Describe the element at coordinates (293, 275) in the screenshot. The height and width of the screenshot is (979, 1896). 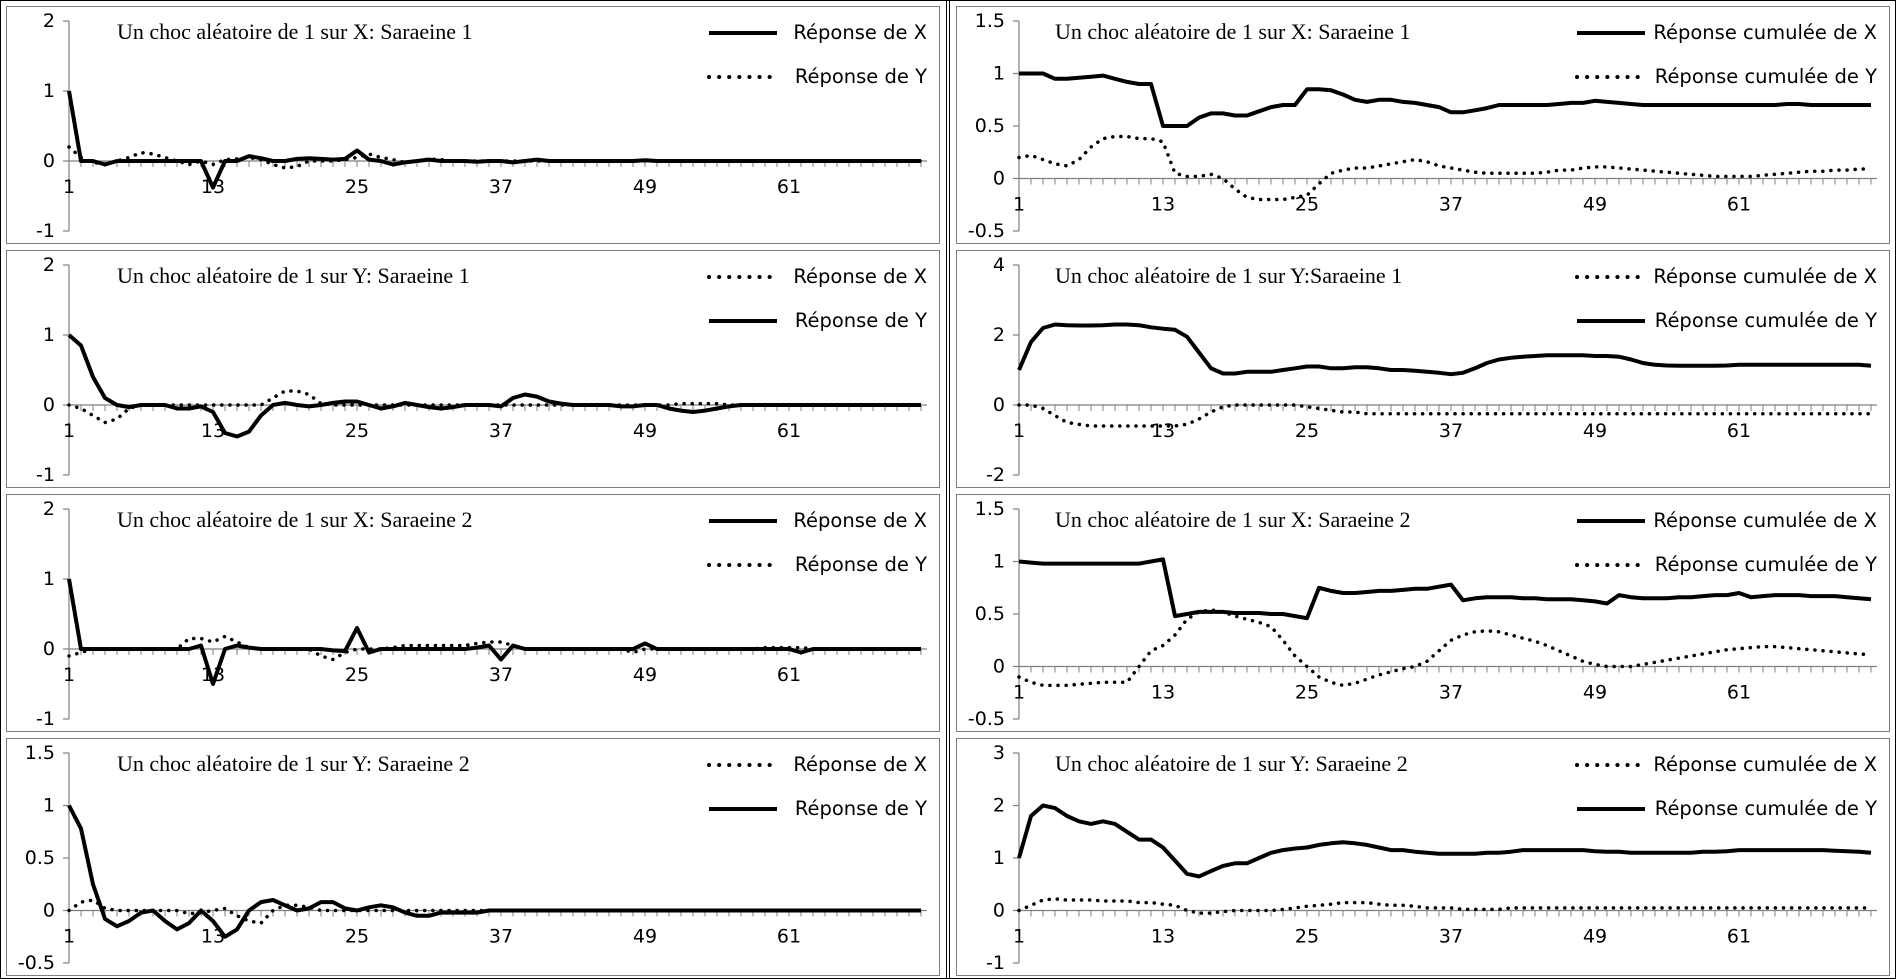
I see `chart-title: Un choc aléatoire de 1 sur Y: Saraeine 1` at that location.